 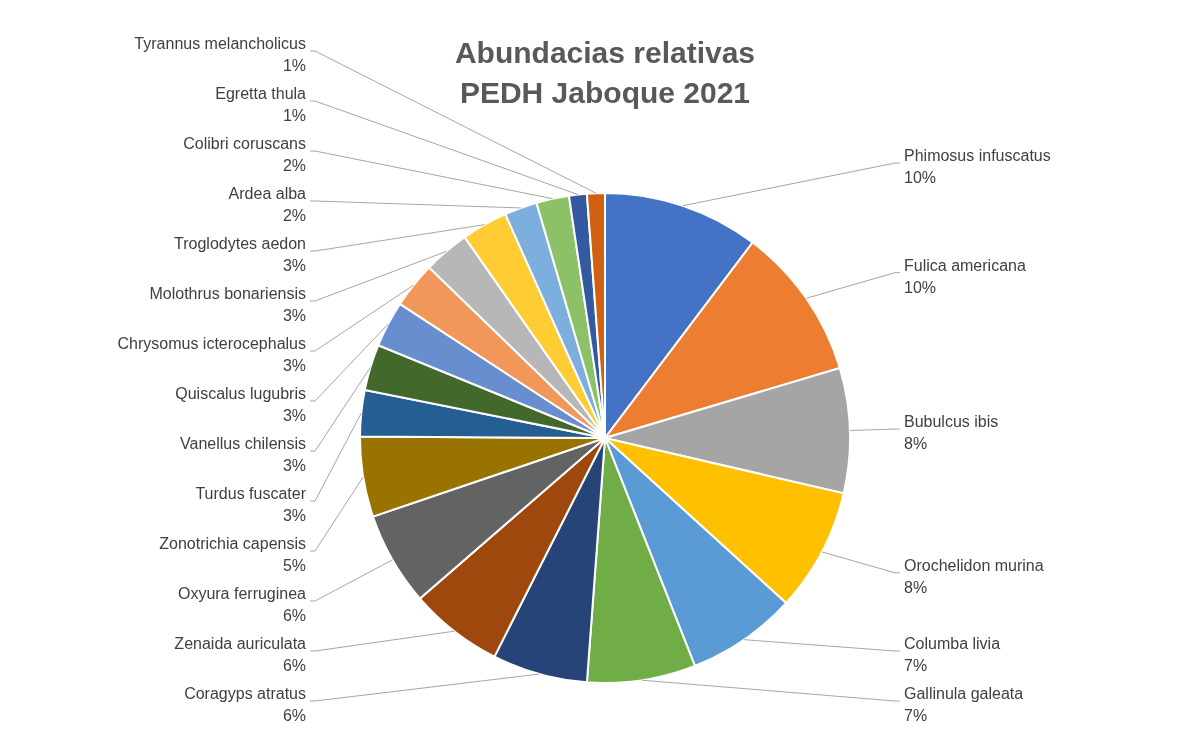 What do you see at coordinates (974, 565) in the screenshot?
I see `slice-label: Orochelidon murina` at bounding box center [974, 565].